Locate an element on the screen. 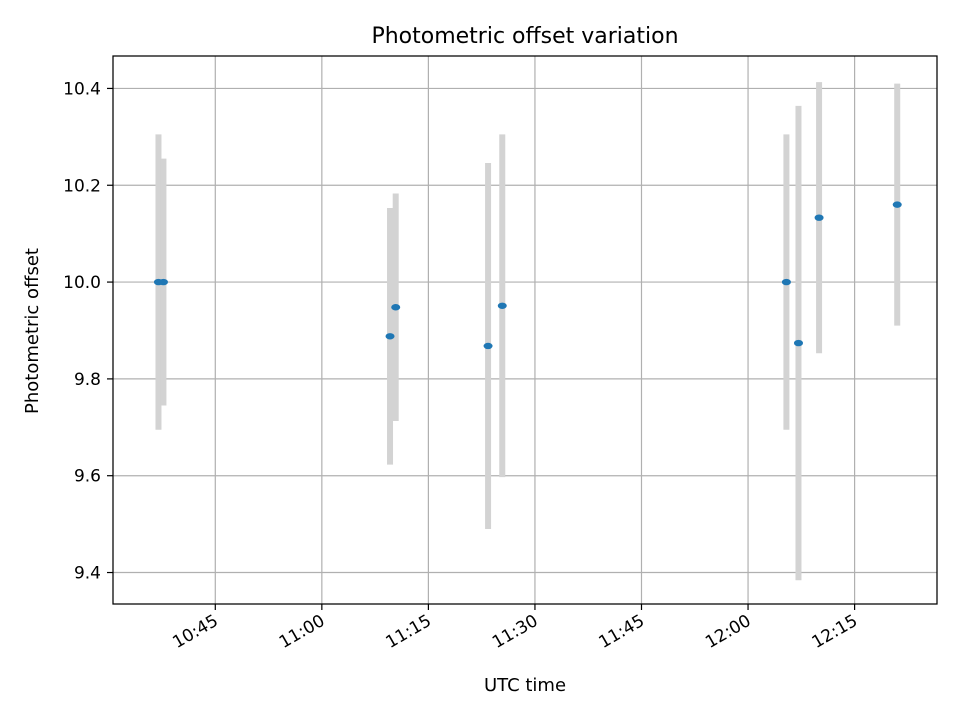 The height and width of the screenshot is (720, 960). x-tick-label: 10:45 is located at coordinates (195, 632).